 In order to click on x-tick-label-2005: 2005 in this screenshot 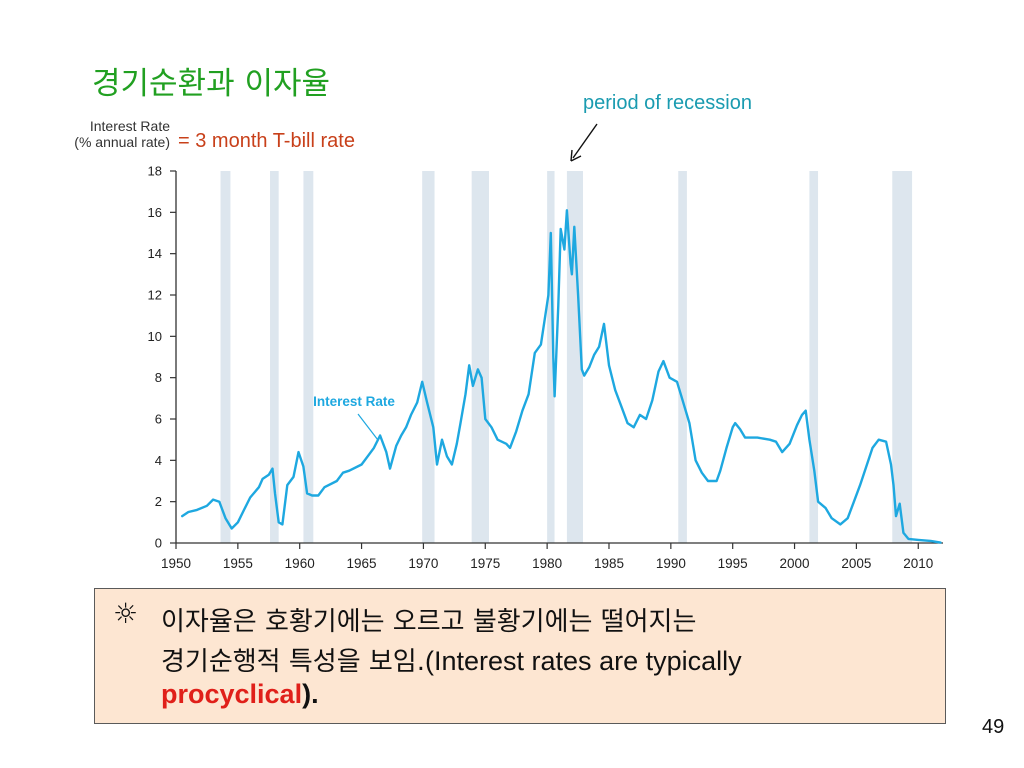, I will do `click(856, 563)`.